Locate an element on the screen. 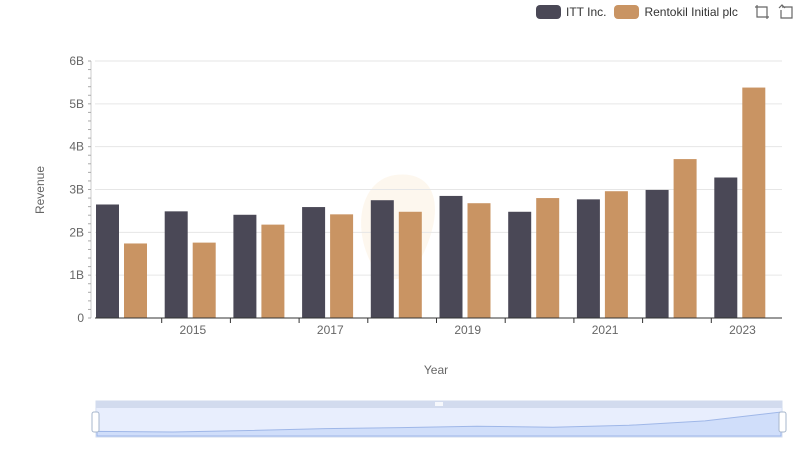 The height and width of the screenshot is (461, 800). y-tick-label: 5B is located at coordinates (76, 104).